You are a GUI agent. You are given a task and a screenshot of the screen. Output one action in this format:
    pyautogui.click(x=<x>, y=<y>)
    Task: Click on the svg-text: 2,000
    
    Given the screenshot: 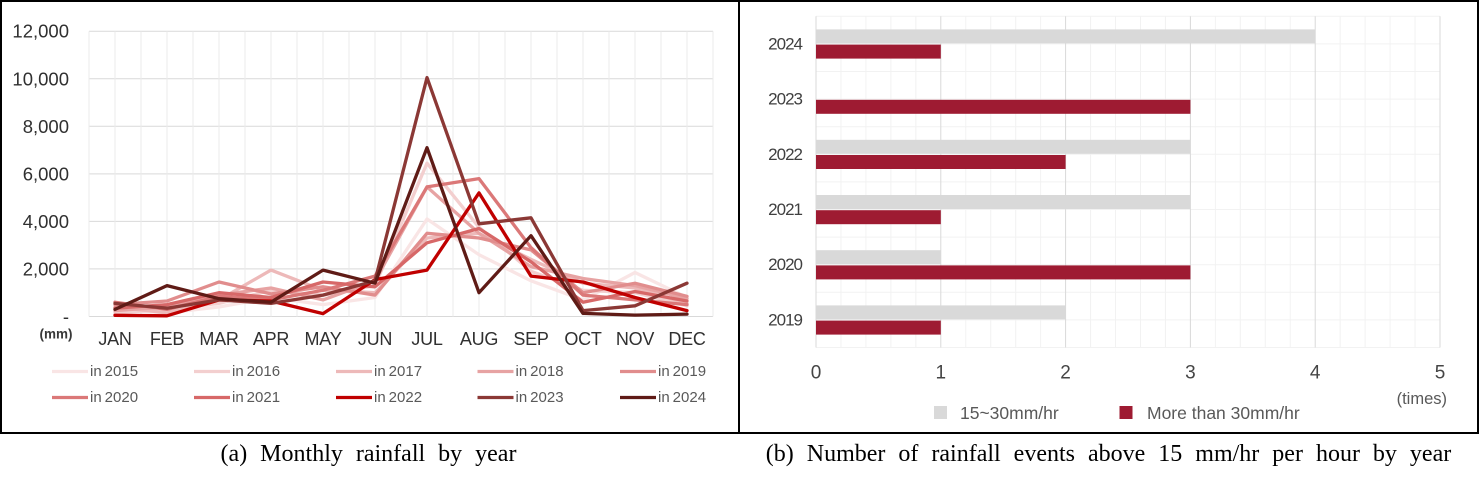 What is the action you would take?
    pyautogui.click(x=46, y=268)
    